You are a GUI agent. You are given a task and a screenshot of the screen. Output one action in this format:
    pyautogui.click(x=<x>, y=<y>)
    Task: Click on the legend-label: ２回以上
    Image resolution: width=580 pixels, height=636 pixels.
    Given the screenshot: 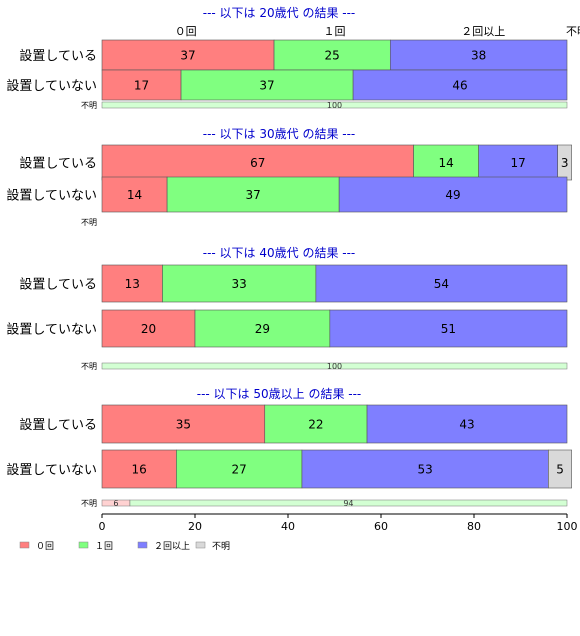 What is the action you would take?
    pyautogui.click(x=172, y=546)
    